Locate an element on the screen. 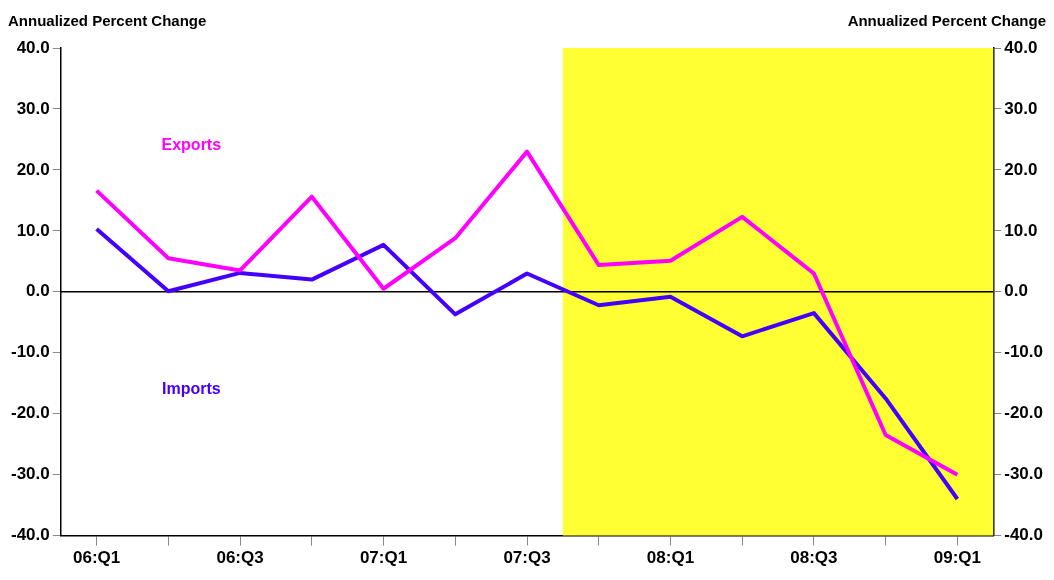 The width and height of the screenshot is (1054, 580). y-tick-label: 40.0 is located at coordinates (33, 47).